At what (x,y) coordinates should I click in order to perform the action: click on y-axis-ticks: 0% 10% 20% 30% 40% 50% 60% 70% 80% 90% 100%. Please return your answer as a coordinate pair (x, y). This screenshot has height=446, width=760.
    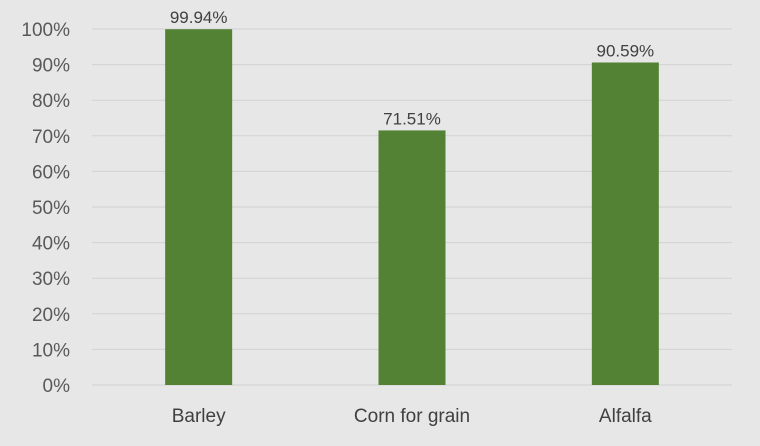
    Looking at the image, I should click on (45, 208).